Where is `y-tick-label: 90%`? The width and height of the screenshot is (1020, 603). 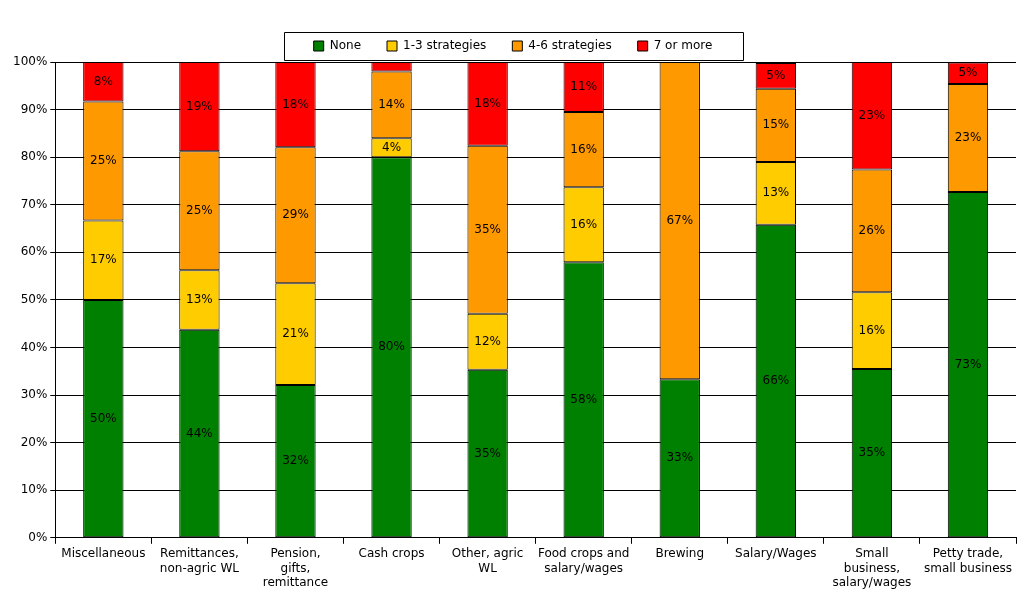 y-tick-label: 90% is located at coordinates (34, 108).